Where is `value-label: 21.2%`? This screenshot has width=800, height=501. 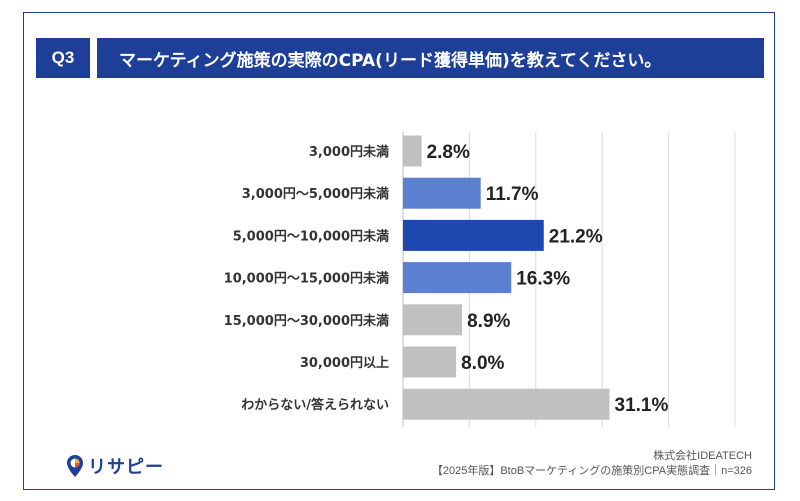 value-label: 21.2% is located at coordinates (576, 236).